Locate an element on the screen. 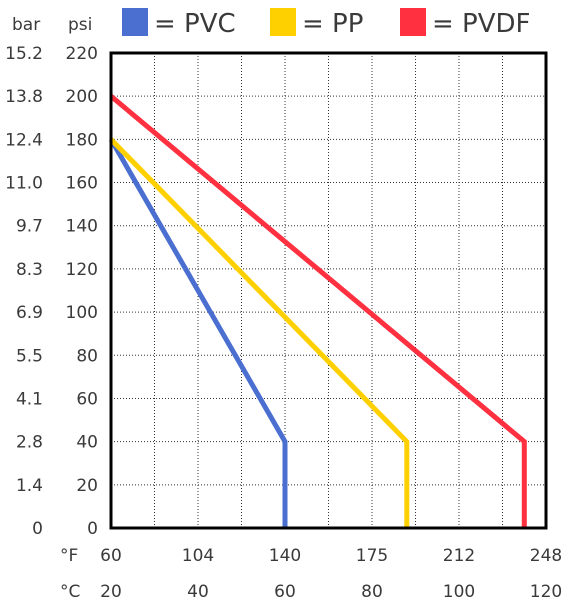 The width and height of the screenshot is (569, 600). y-tick-bar: 1.4 is located at coordinates (29, 486).